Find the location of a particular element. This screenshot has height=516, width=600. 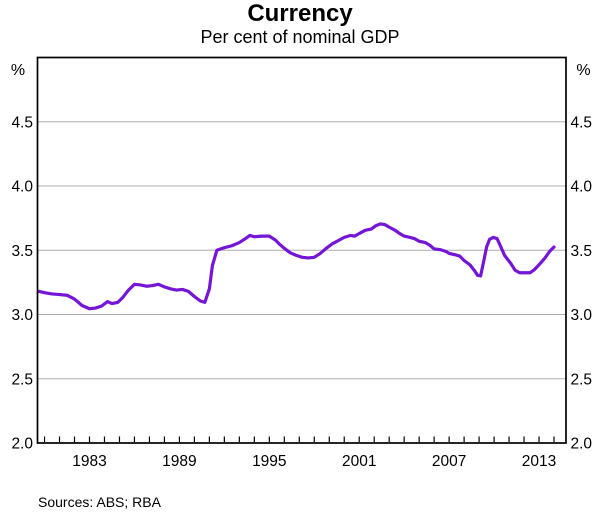

y-tick-label-right: 2.0 is located at coordinates (582, 444).